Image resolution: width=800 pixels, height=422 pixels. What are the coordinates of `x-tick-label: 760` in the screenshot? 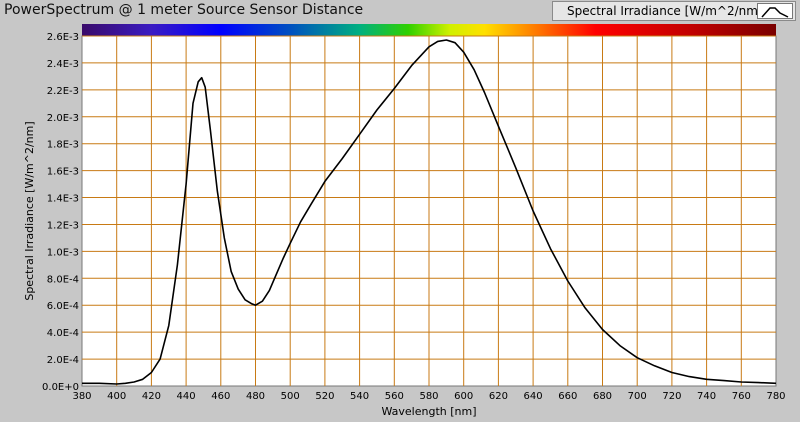 It's located at (741, 396).